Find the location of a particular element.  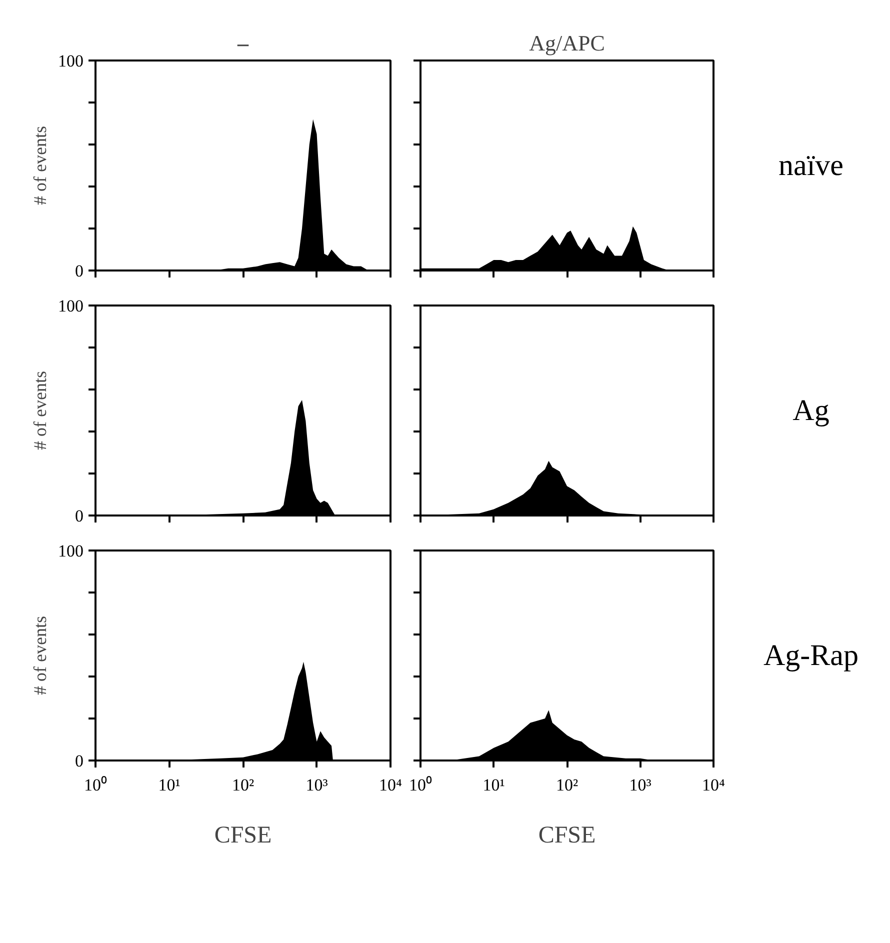

text: Ag-Rap is located at coordinates (811, 655).